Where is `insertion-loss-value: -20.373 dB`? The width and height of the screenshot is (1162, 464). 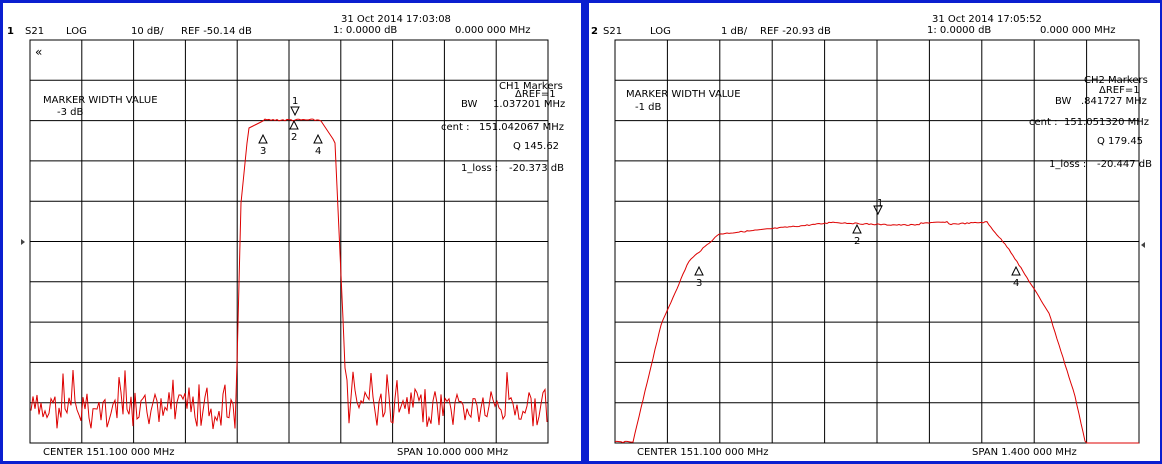 insertion-loss-value: -20.373 dB is located at coordinates (536, 168).